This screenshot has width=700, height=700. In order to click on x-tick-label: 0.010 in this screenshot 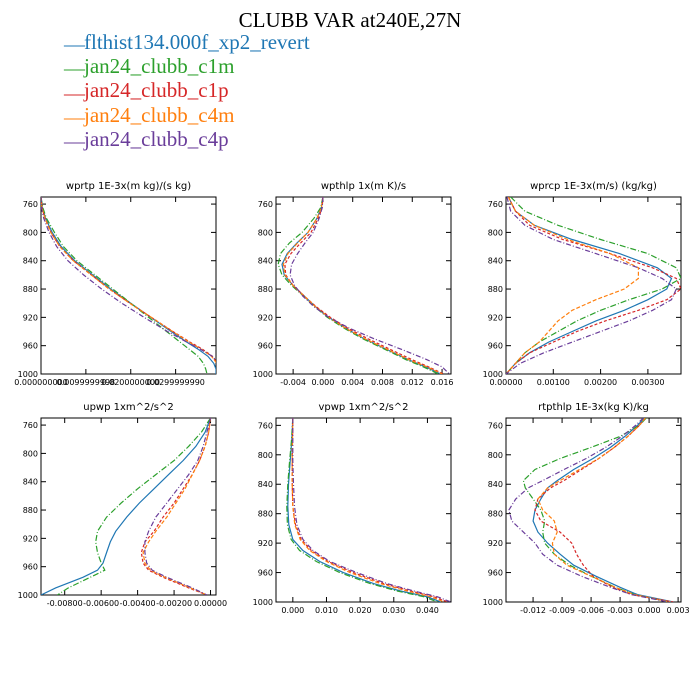, I will do `click(326, 610)`.